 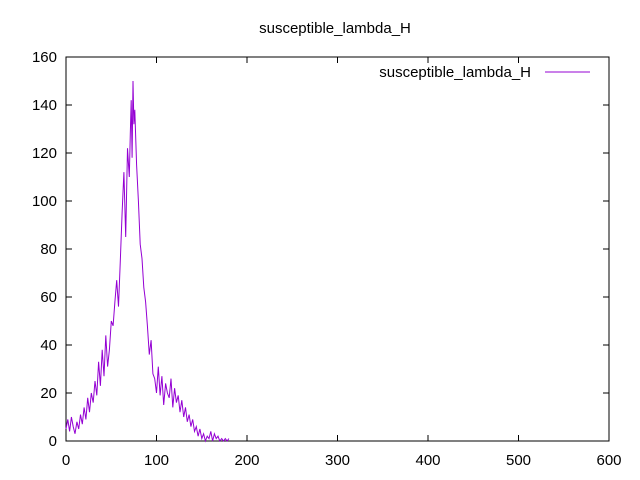 I want to click on y-tick-label: 140, so click(x=44, y=105).